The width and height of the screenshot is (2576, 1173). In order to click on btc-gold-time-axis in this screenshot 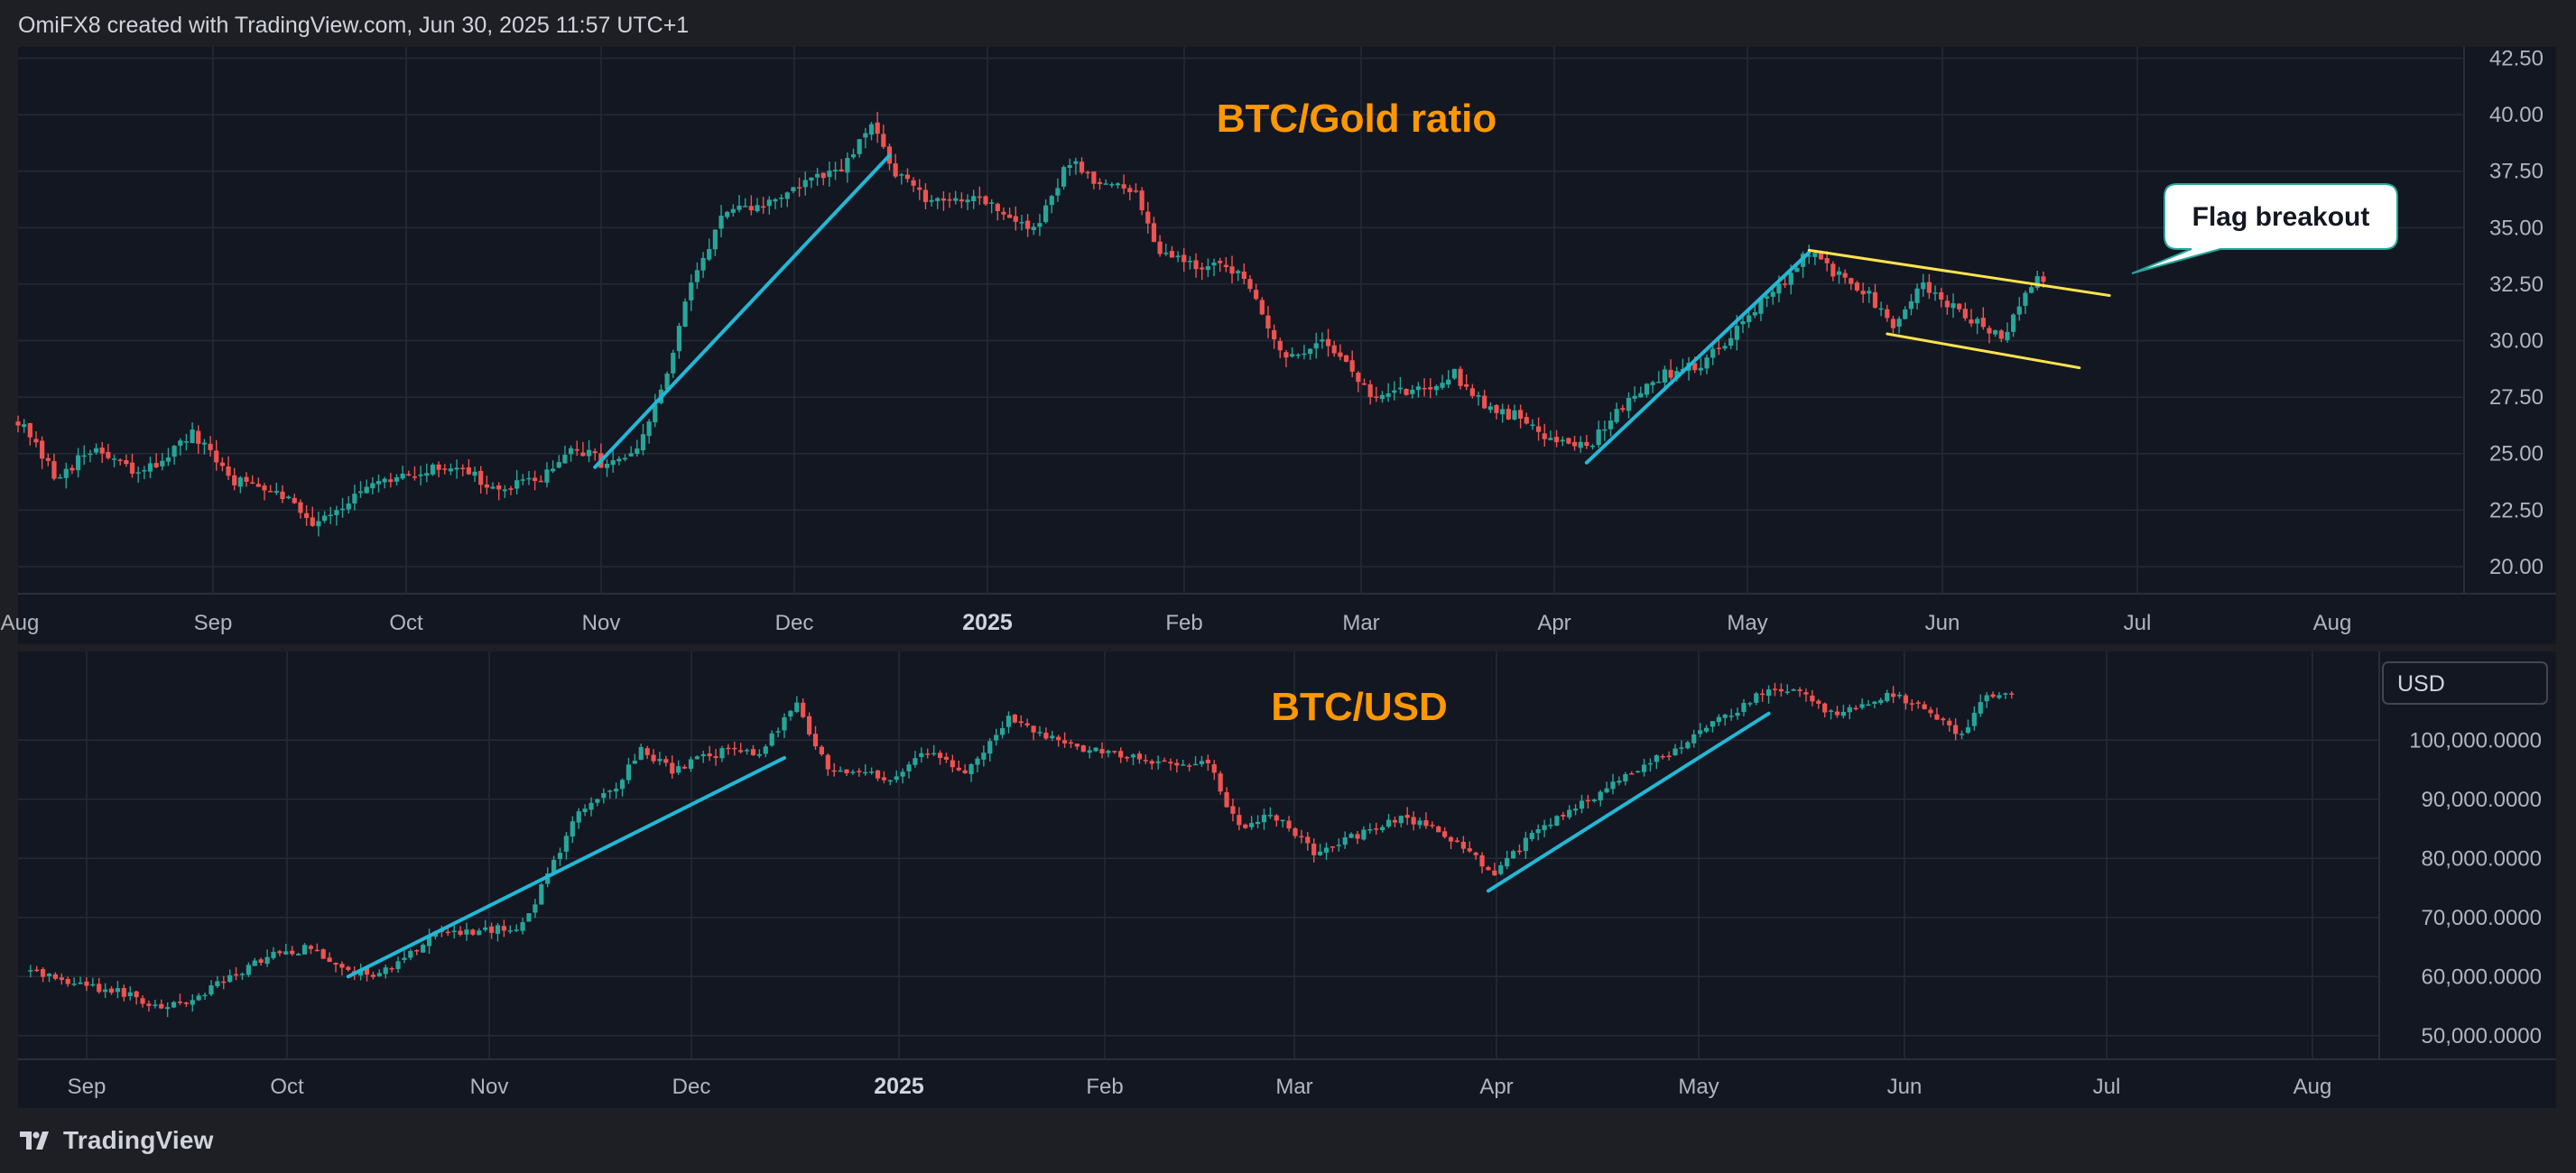, I will do `click(1287, 619)`.